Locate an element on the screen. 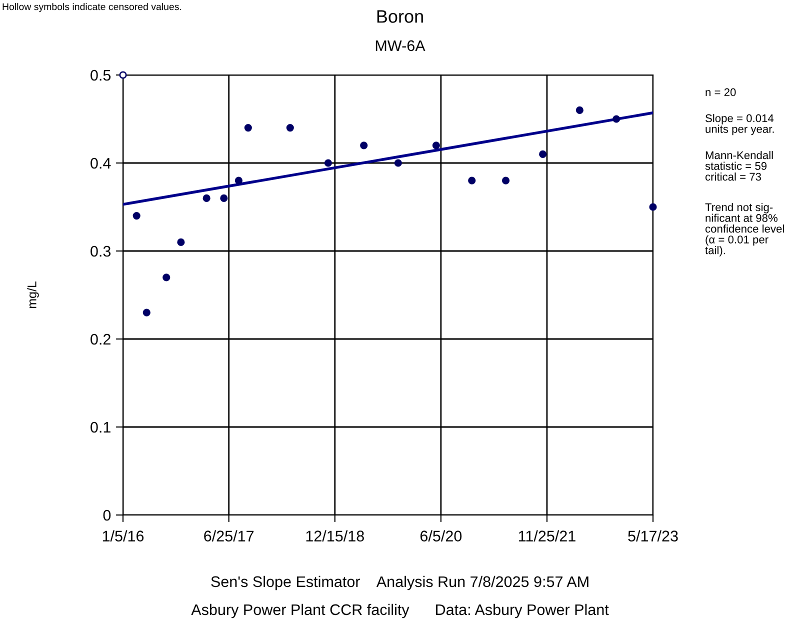  text: n = 20 is located at coordinates (721, 92).